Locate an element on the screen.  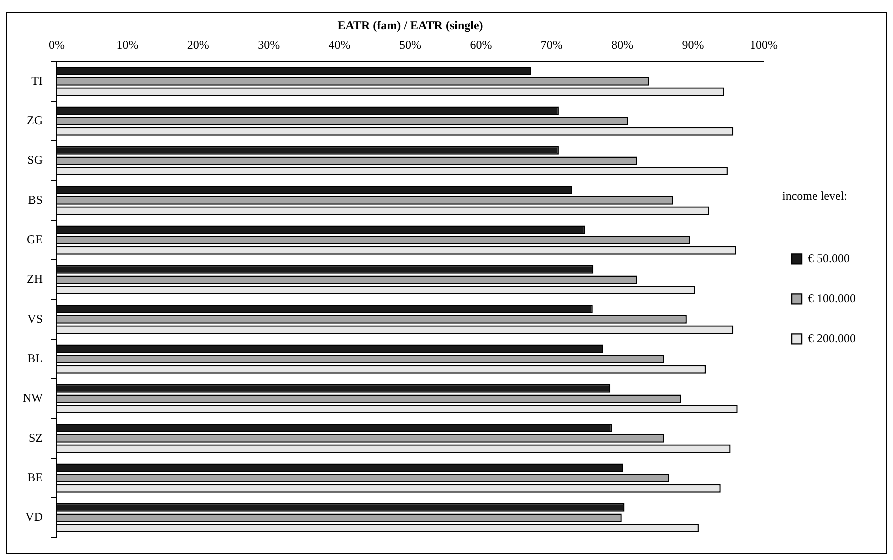
y-tick-label: SZ is located at coordinates (35, 437).